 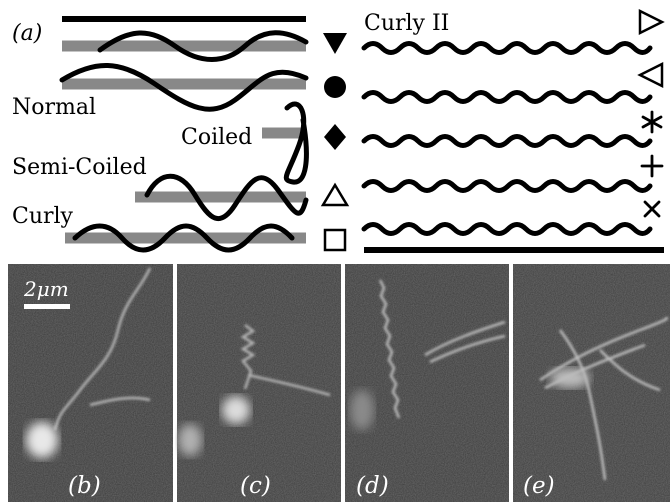 I want to click on label-coiled: Coiled, so click(x=216, y=137).